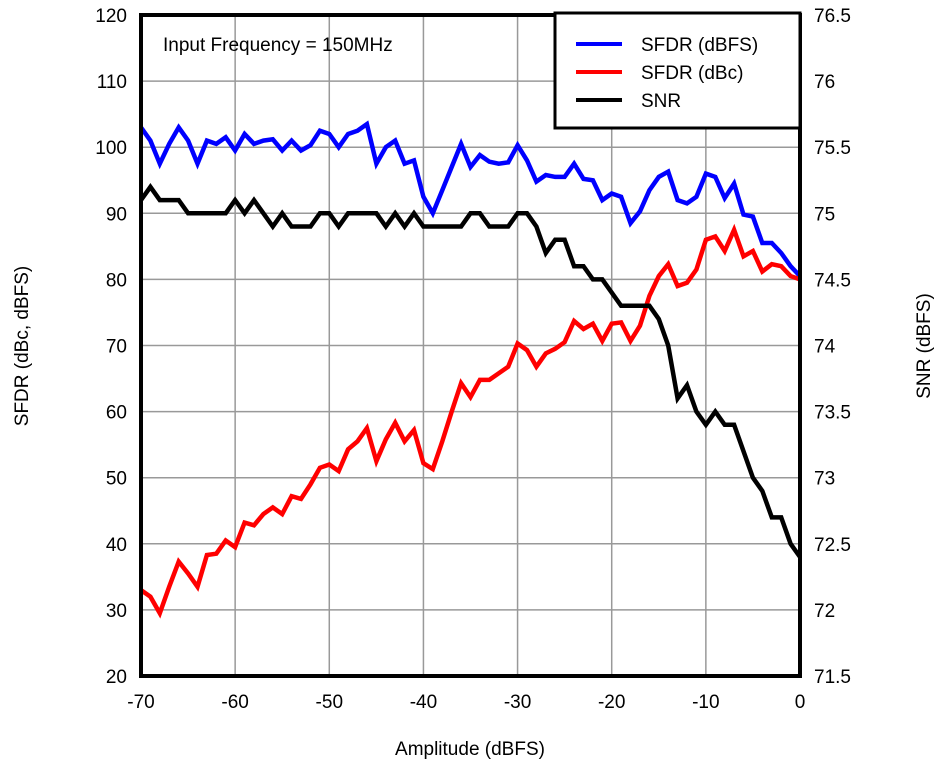  Describe the element at coordinates (832, 413) in the screenshot. I see `y2-tick-label: 73.5` at that location.